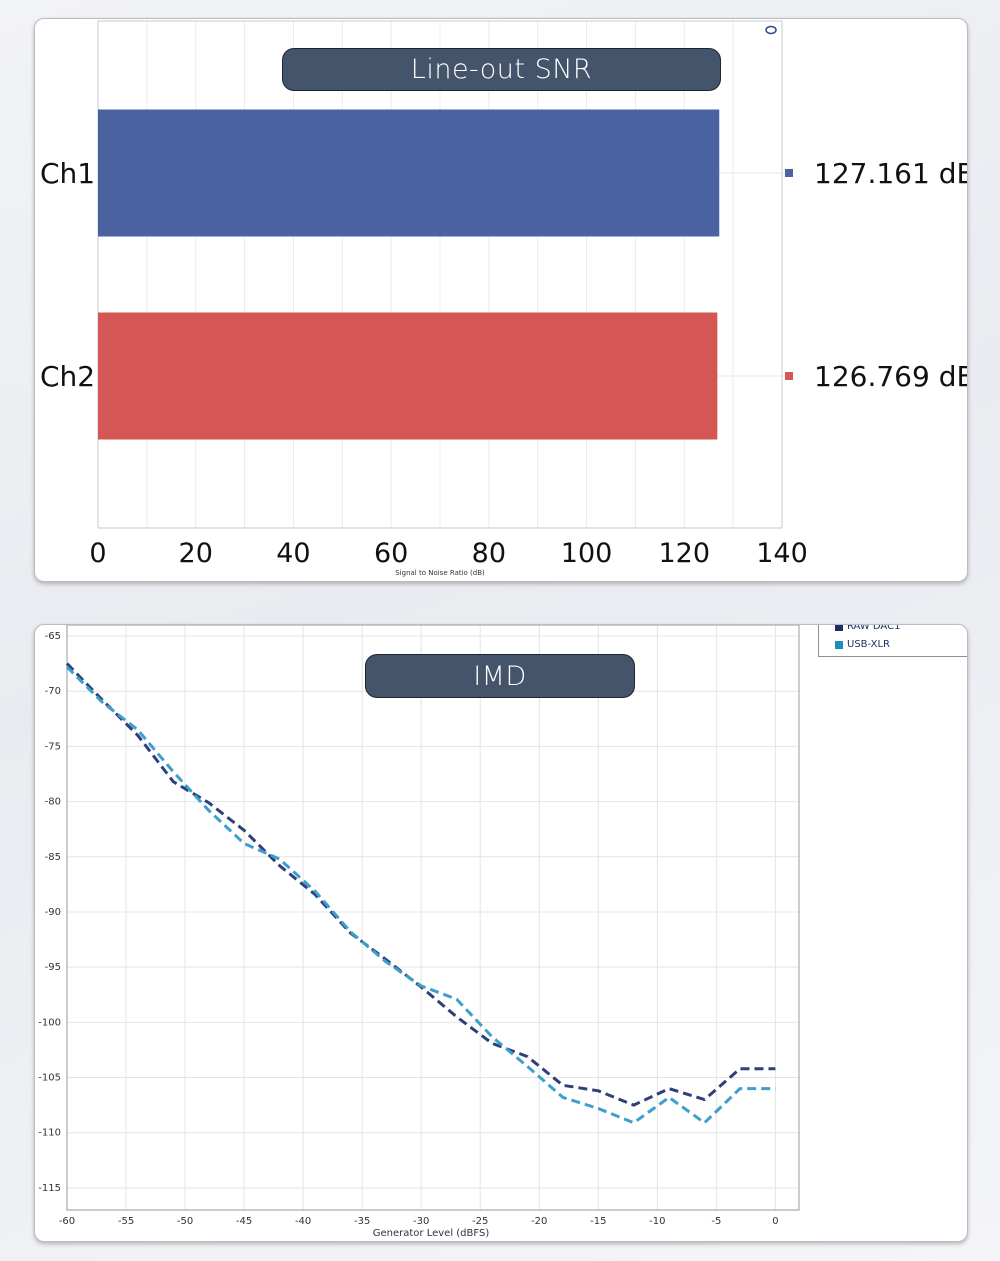 The width and height of the screenshot is (1000, 1261). What do you see at coordinates (49, 1188) in the screenshot?
I see `imd-y-tick-label: -115` at bounding box center [49, 1188].